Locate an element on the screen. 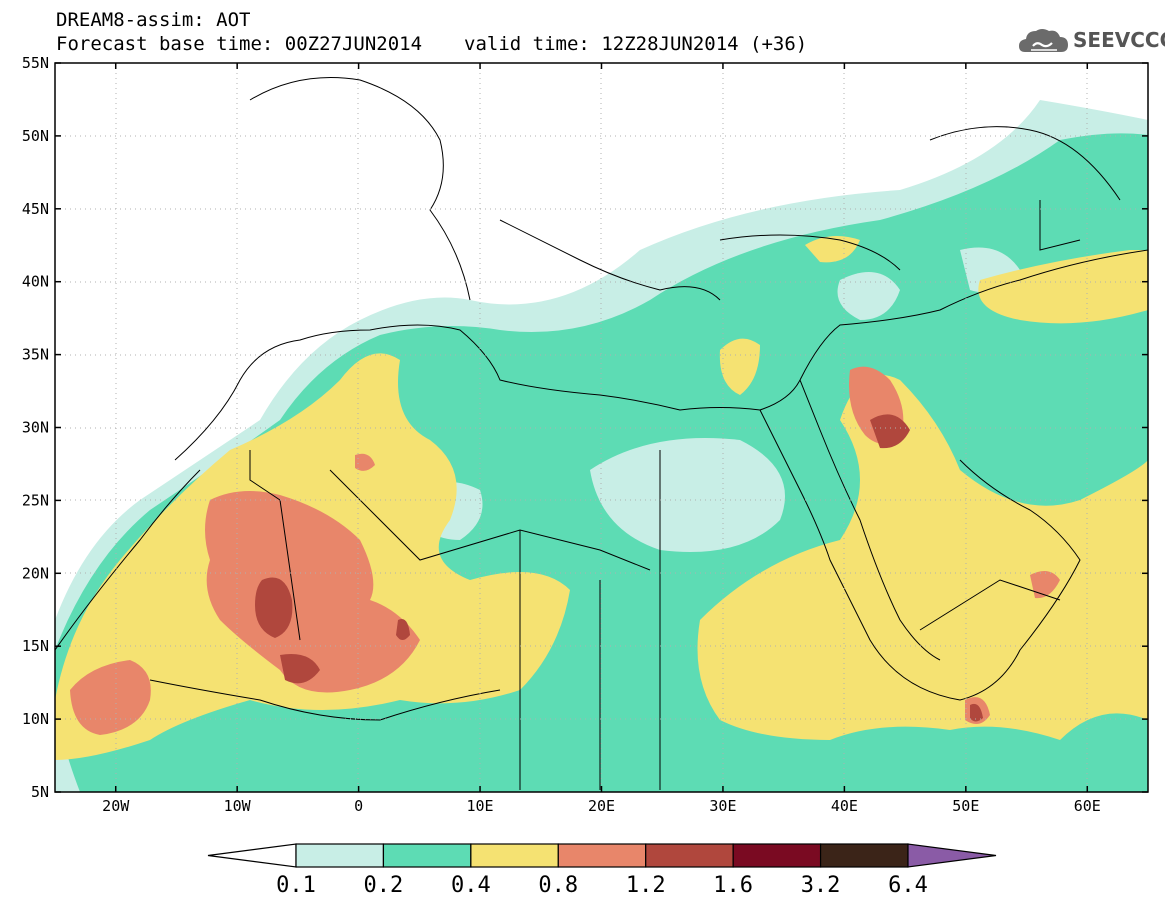 This screenshot has width=1165, height=905. colorbar-over-arrow is located at coordinates (952, 855).